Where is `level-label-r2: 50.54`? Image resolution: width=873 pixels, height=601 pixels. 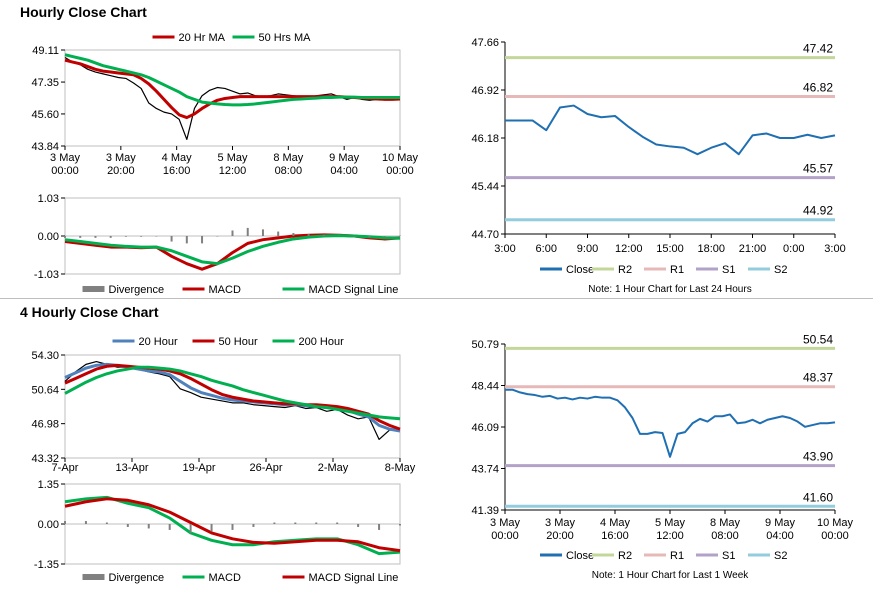 level-label-r2: 50.54 is located at coordinates (818, 339).